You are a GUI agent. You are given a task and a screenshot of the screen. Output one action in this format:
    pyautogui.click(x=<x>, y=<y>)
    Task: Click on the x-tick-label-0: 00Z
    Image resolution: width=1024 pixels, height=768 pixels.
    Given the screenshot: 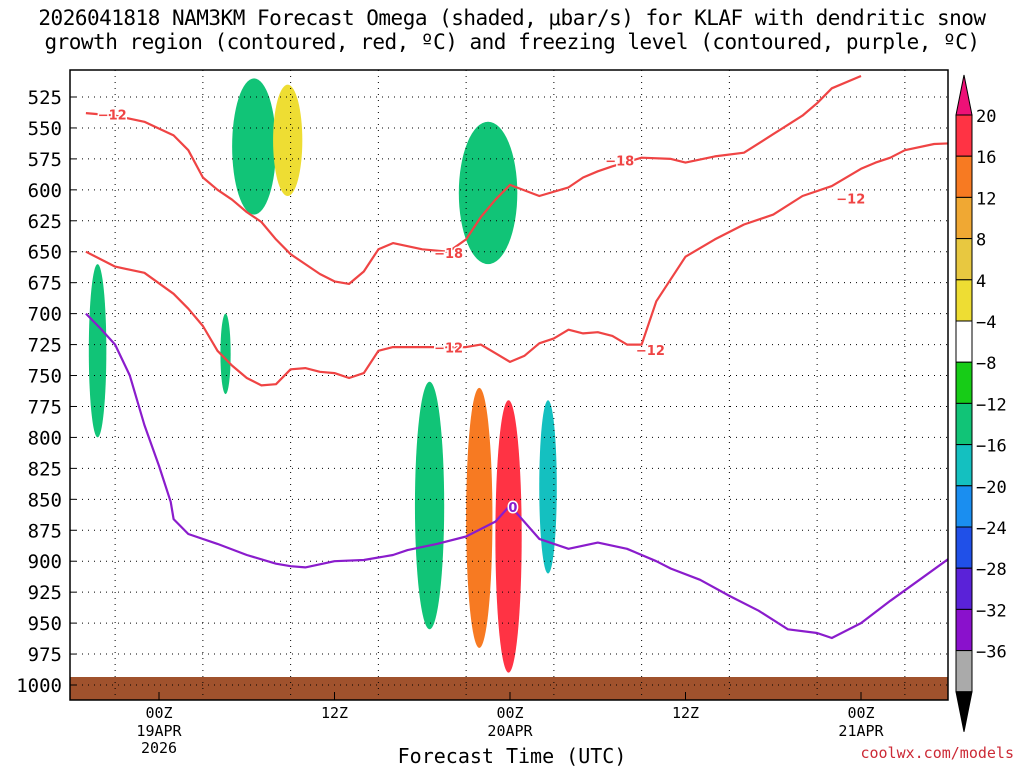 What is the action you would take?
    pyautogui.click(x=158, y=713)
    